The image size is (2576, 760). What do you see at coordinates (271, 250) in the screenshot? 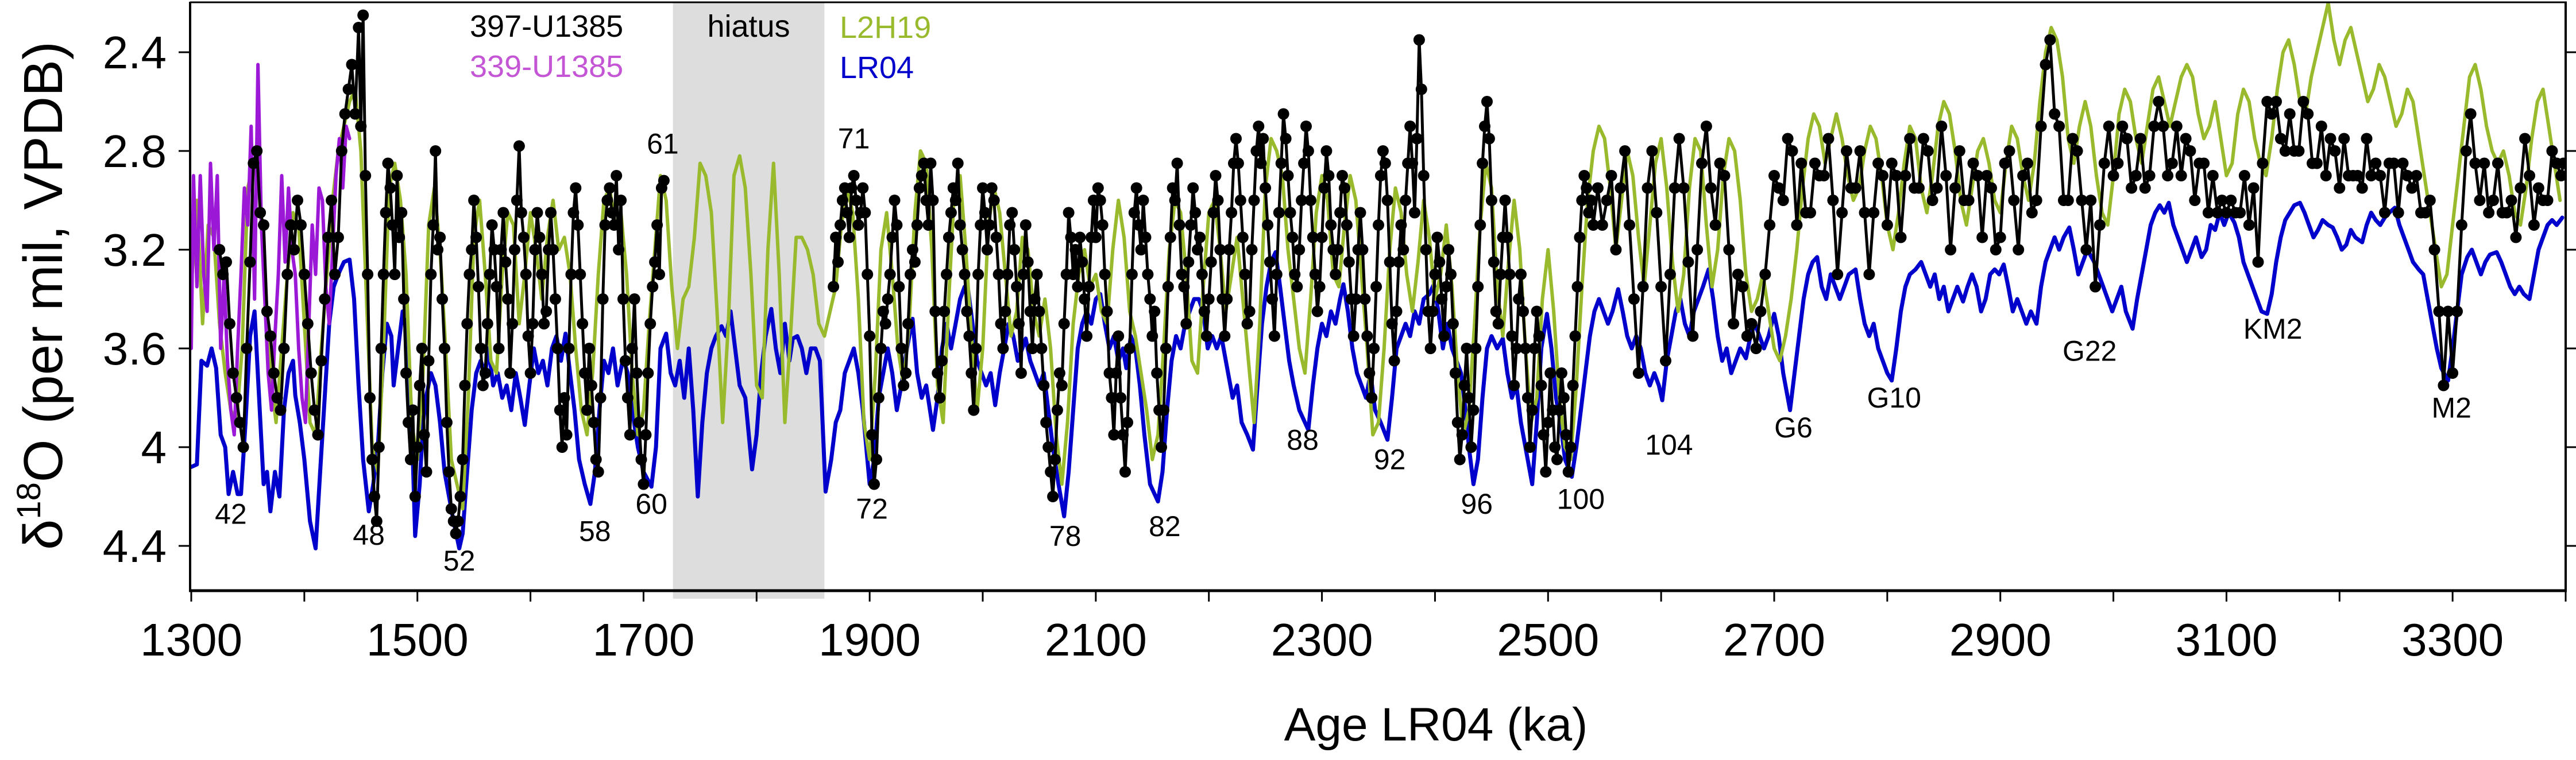
I see `series-line-339-u1385` at bounding box center [271, 250].